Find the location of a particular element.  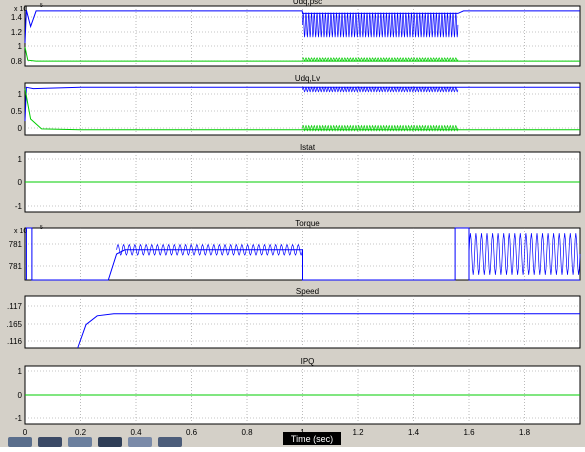

x-tick-label: 0.8 is located at coordinates (247, 432).